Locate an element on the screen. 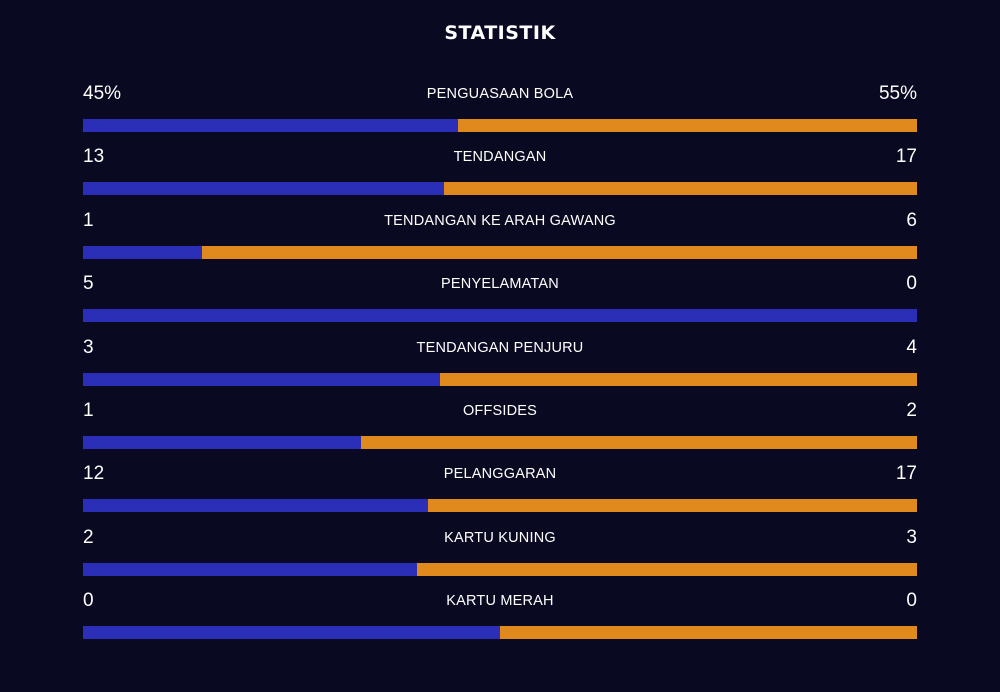 The width and height of the screenshot is (1000, 692). home-value: 3 is located at coordinates (88, 347).